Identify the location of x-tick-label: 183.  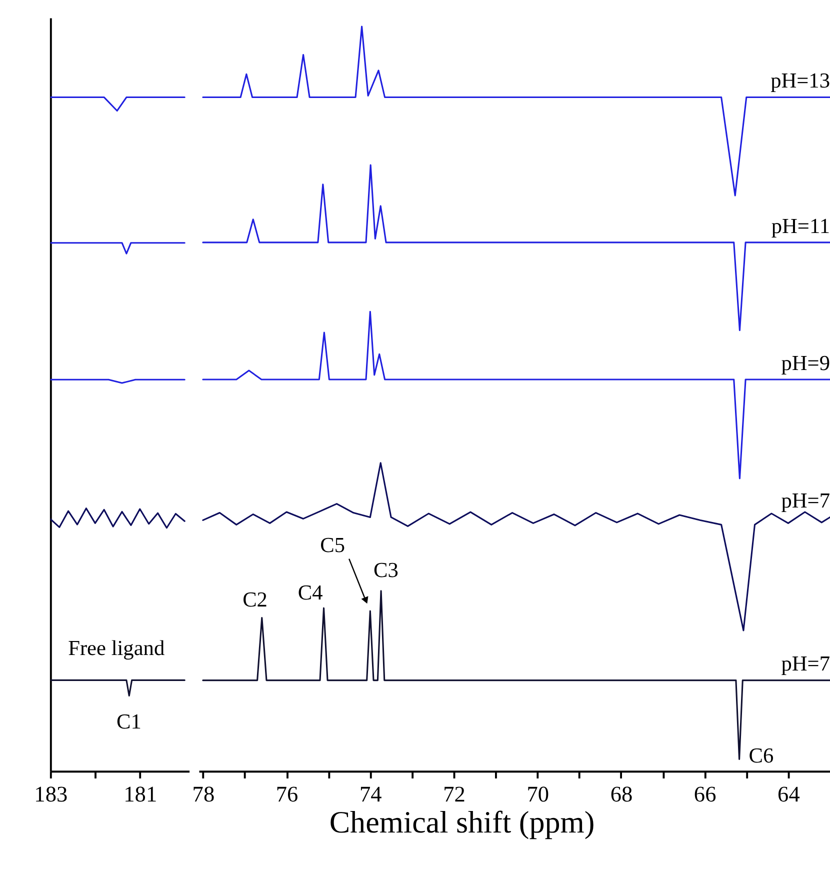
(51, 794).